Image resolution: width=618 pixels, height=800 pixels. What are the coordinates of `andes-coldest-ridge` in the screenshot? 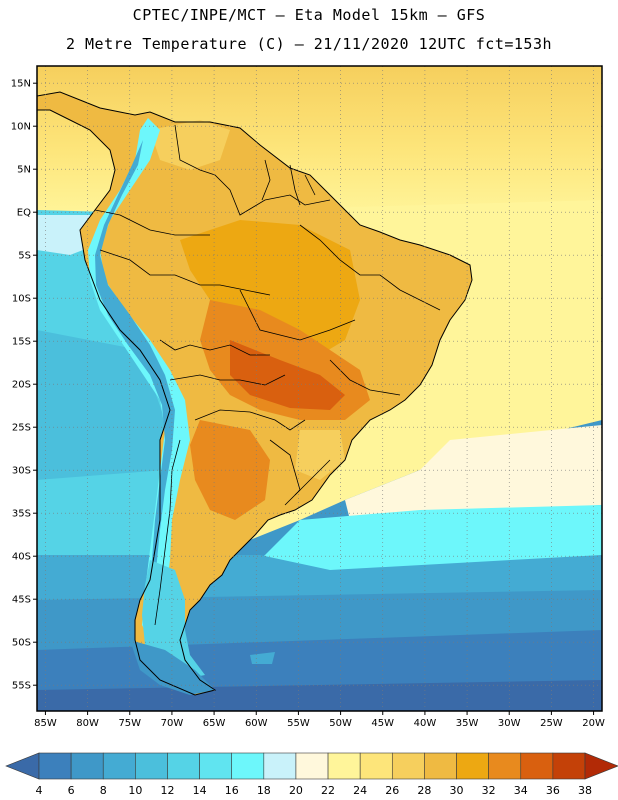 It's located at (135, 372).